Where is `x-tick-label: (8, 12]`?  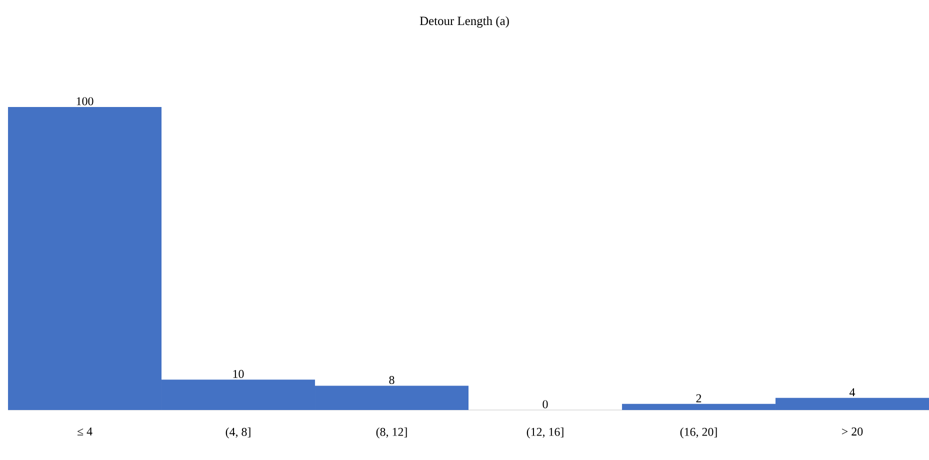 x-tick-label: (8, 12] is located at coordinates (391, 433).